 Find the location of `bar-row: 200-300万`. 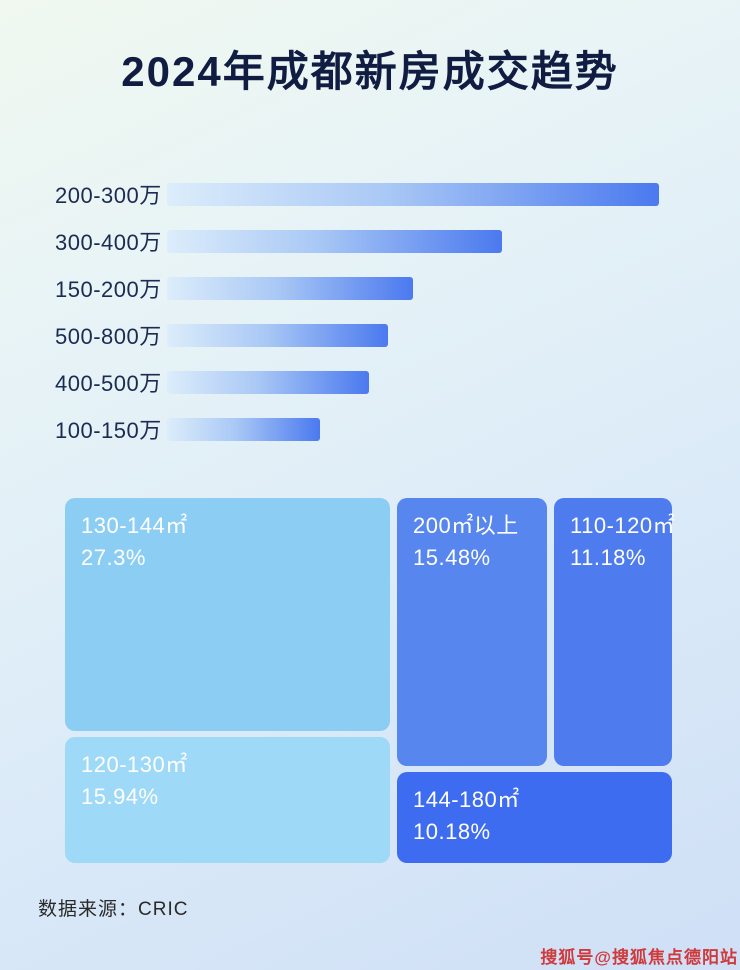

bar-row: 200-300万 is located at coordinates (370, 195).